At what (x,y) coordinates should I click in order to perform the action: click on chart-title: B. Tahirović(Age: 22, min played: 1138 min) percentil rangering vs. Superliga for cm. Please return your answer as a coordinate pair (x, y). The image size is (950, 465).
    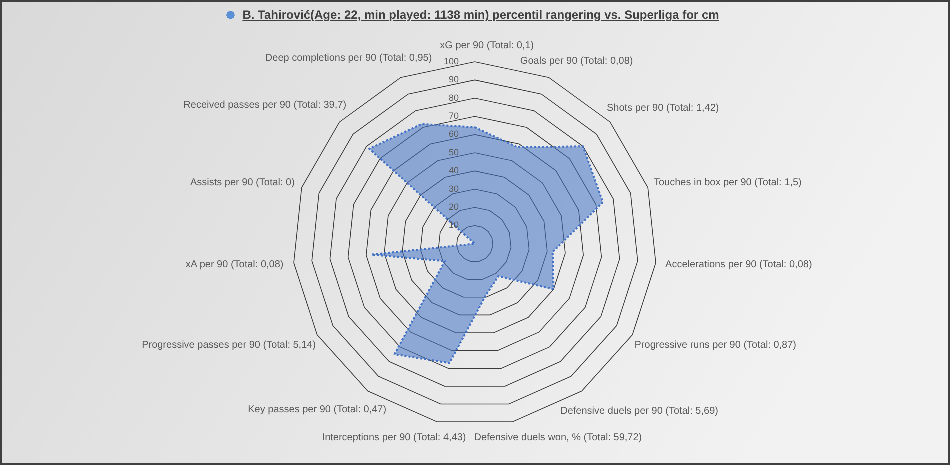
    Looking at the image, I should click on (481, 15).